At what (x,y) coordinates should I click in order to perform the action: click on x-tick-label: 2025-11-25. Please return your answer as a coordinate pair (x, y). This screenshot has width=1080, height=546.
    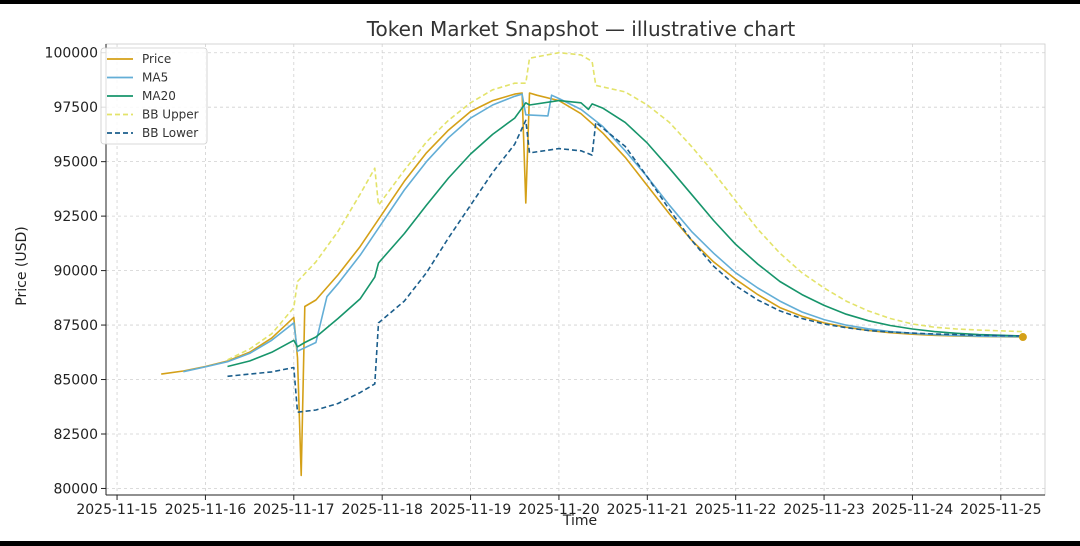
    Looking at the image, I should click on (1000, 510).